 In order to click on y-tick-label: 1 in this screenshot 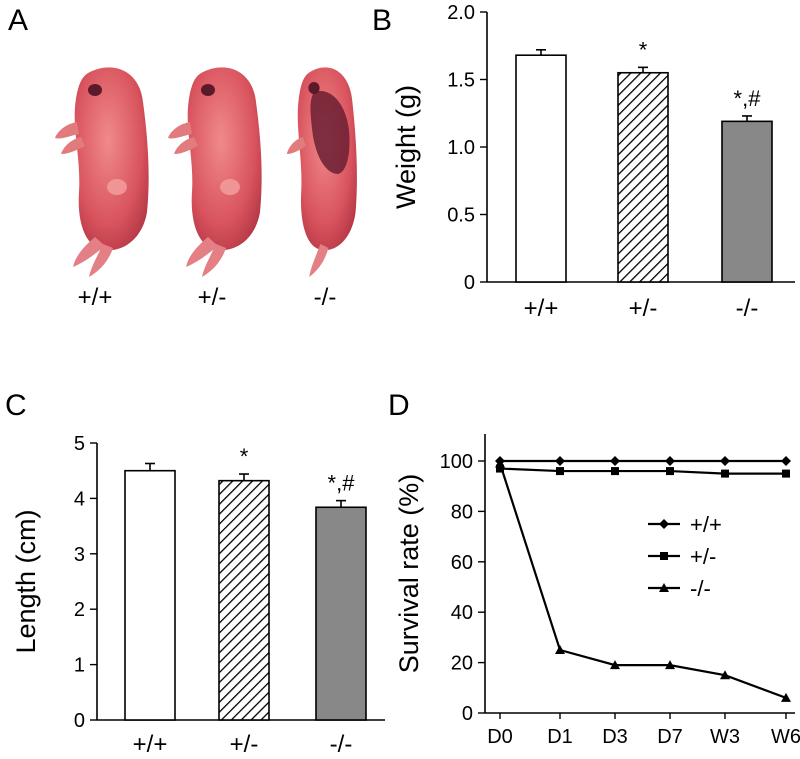, I will do `click(79, 666)`.